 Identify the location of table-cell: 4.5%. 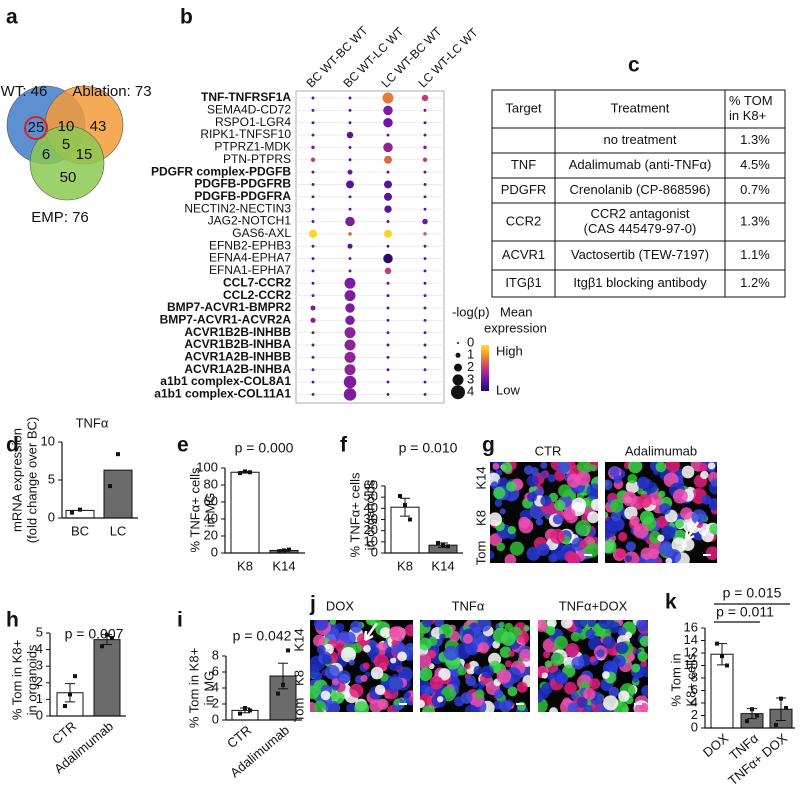
(755, 164).